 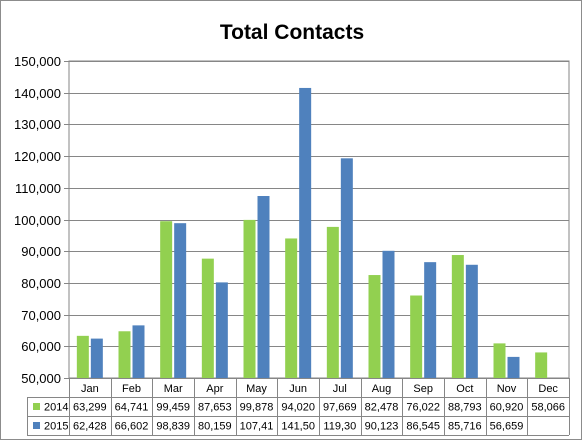 What do you see at coordinates (457, 316) in the screenshot?
I see `bar-2014-oct` at bounding box center [457, 316].